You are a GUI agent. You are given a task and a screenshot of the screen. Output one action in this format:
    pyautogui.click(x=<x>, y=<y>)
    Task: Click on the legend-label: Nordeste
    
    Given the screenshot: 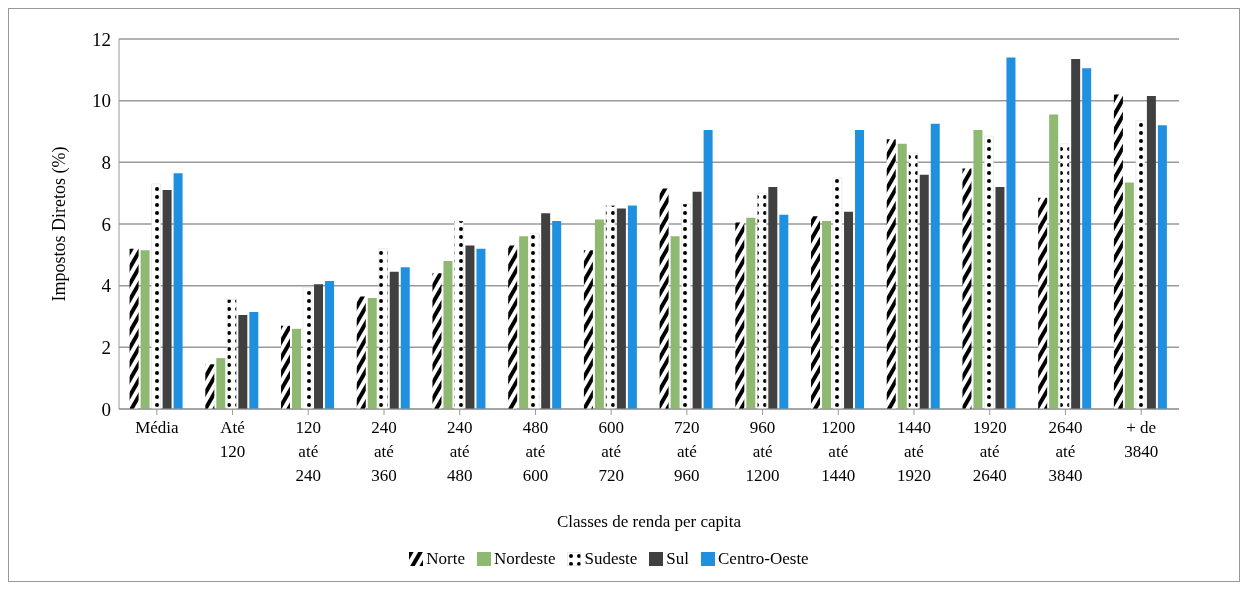 What is the action you would take?
    pyautogui.click(x=525, y=559)
    